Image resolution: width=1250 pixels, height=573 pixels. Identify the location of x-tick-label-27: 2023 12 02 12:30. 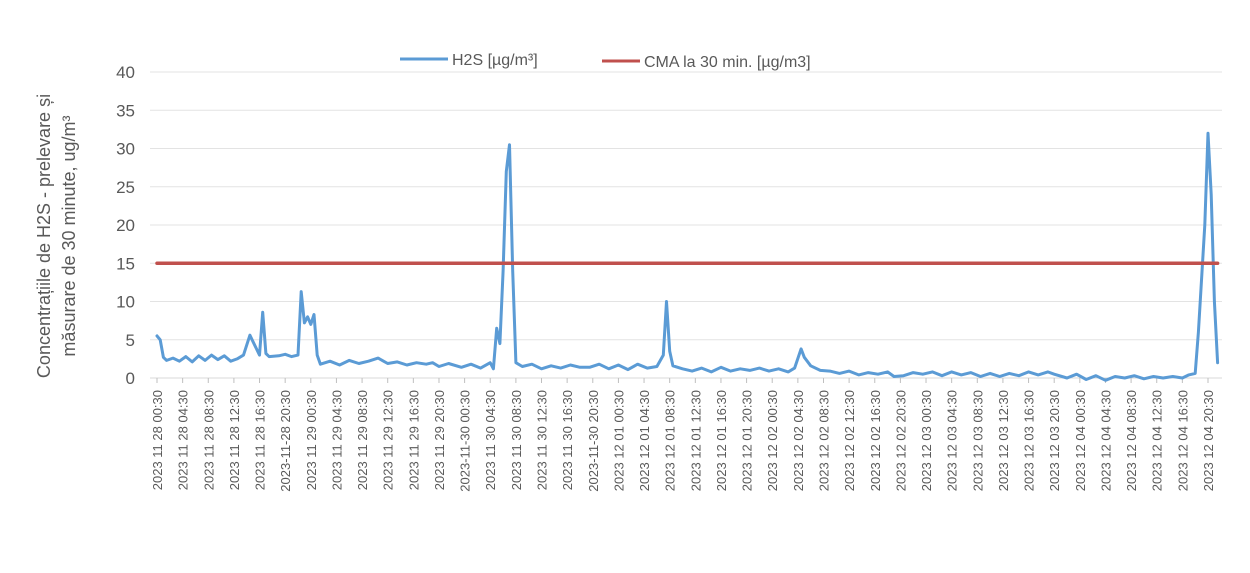
(849, 440).